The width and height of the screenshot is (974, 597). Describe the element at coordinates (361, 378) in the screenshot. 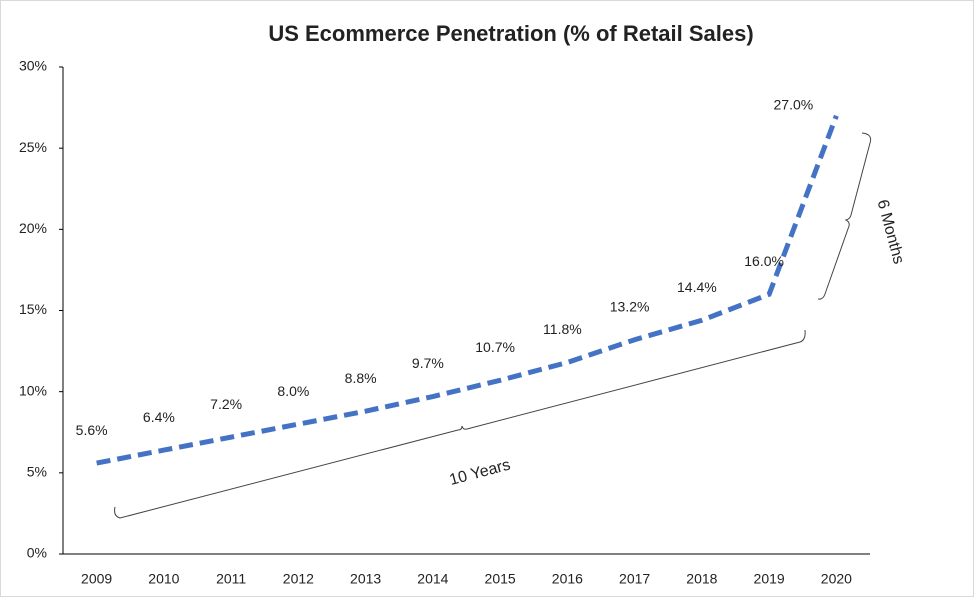

I see `data-label: 8.8%` at that location.